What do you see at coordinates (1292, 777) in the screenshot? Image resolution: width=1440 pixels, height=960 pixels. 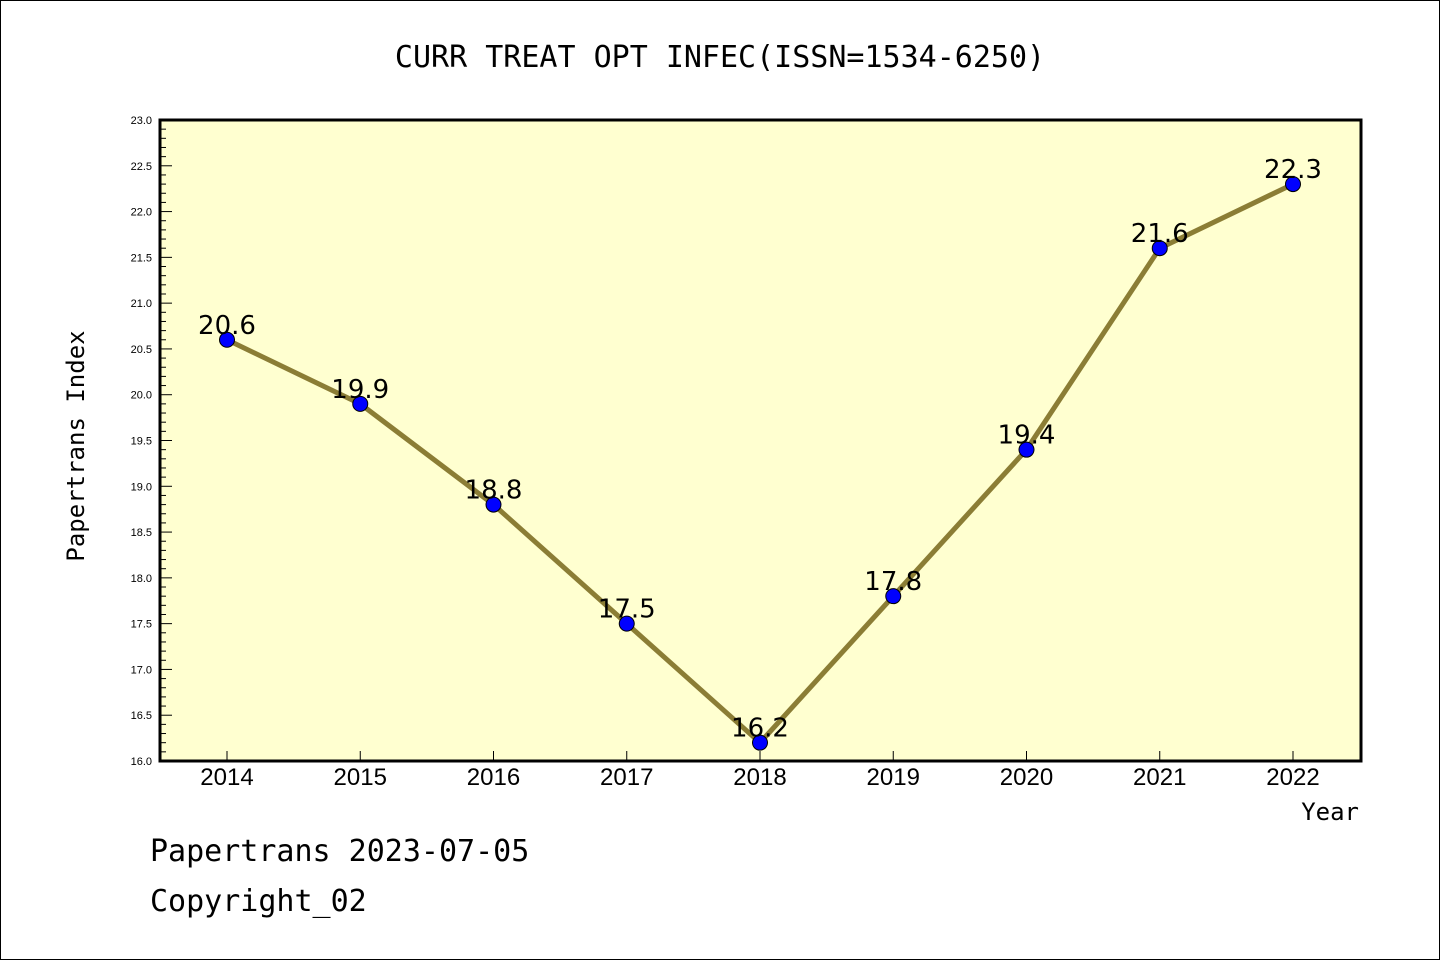 I see `x-tick-label: 2022` at bounding box center [1292, 777].